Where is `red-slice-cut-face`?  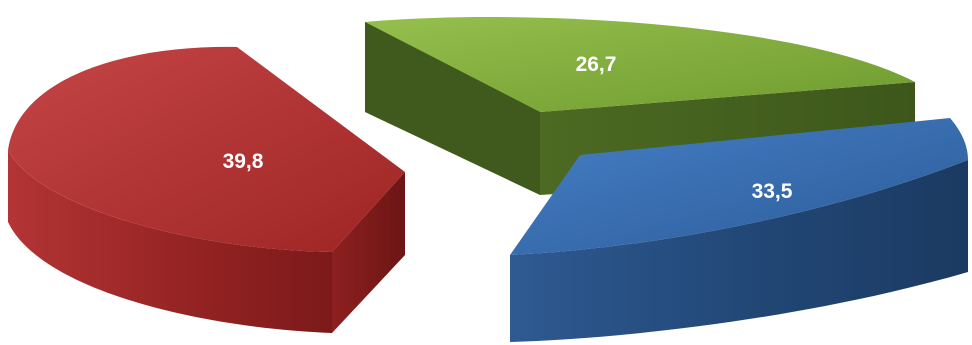 red-slice-cut-face is located at coordinates (368, 252).